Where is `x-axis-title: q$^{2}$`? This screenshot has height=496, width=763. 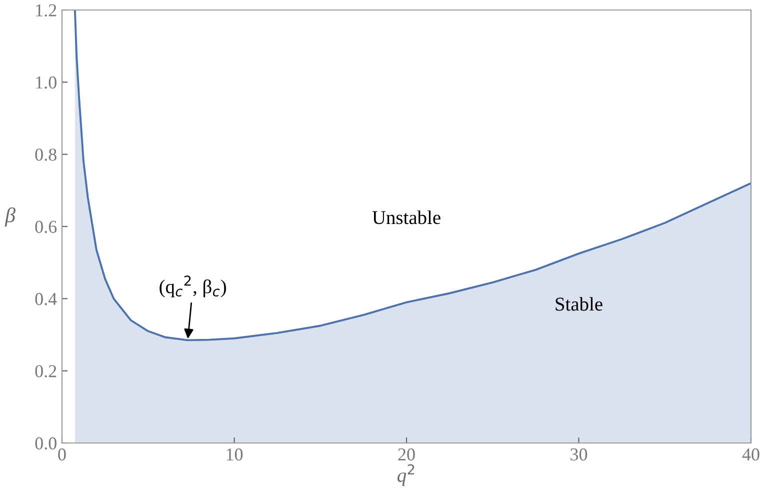 x-axis-title: q$^{2}$ is located at coordinates (406, 475).